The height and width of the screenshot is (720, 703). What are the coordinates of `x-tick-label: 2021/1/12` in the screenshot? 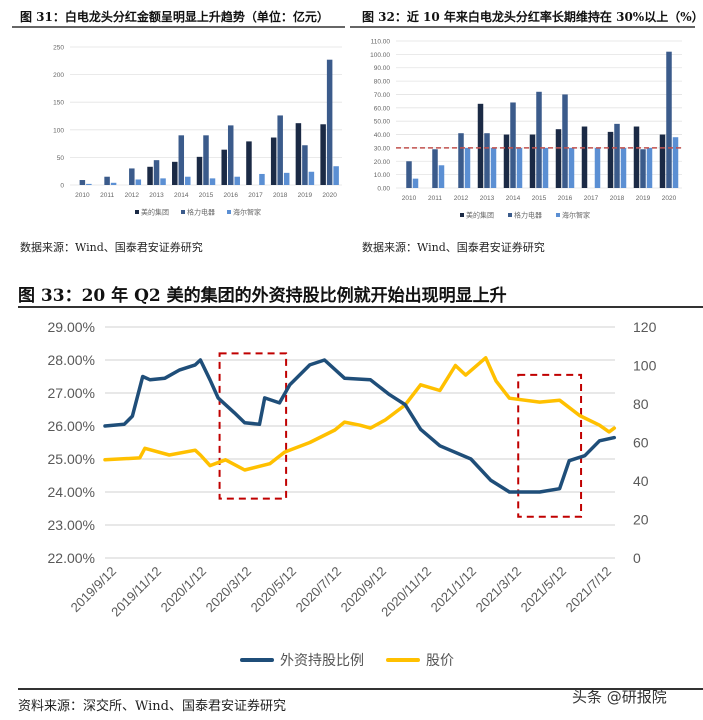 It's located at (454, 590).